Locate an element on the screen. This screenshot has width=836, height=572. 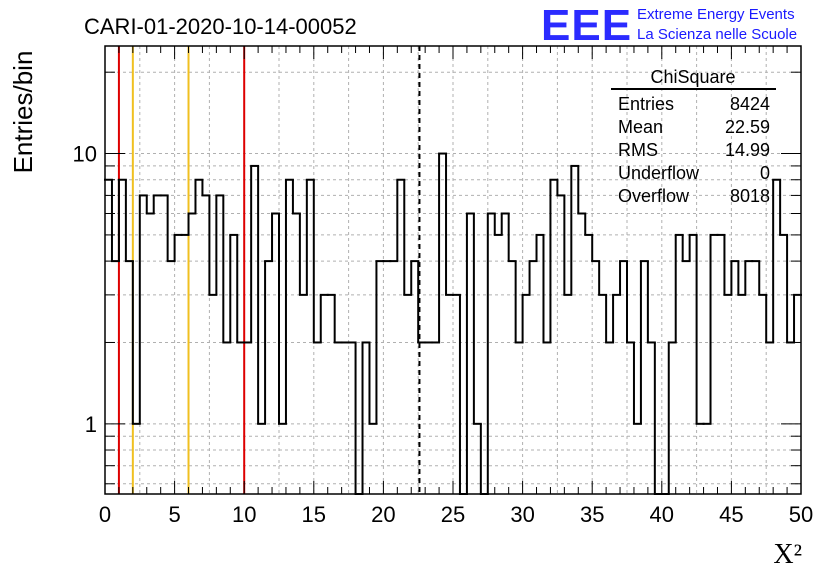
stats-label-overflow: Overflow is located at coordinates (654, 196).